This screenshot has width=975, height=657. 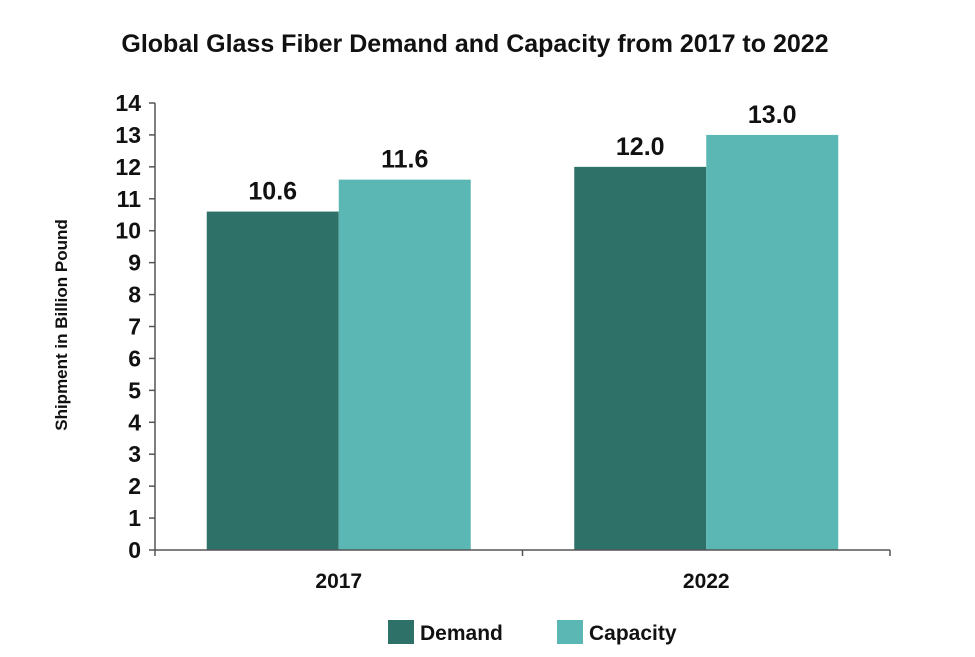 What do you see at coordinates (338, 581) in the screenshot?
I see `x-tick-label: 2017` at bounding box center [338, 581].